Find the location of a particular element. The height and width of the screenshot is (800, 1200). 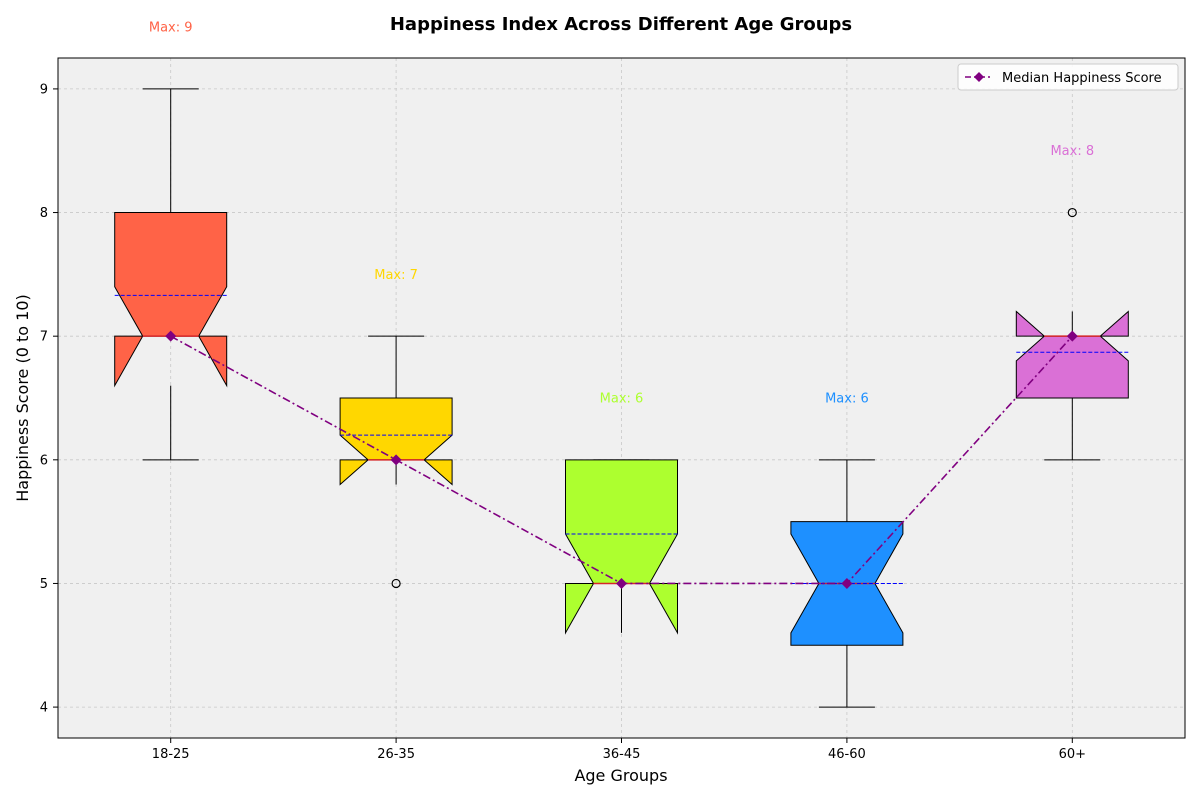

x-tick-label: 36-45 is located at coordinates (622, 754).